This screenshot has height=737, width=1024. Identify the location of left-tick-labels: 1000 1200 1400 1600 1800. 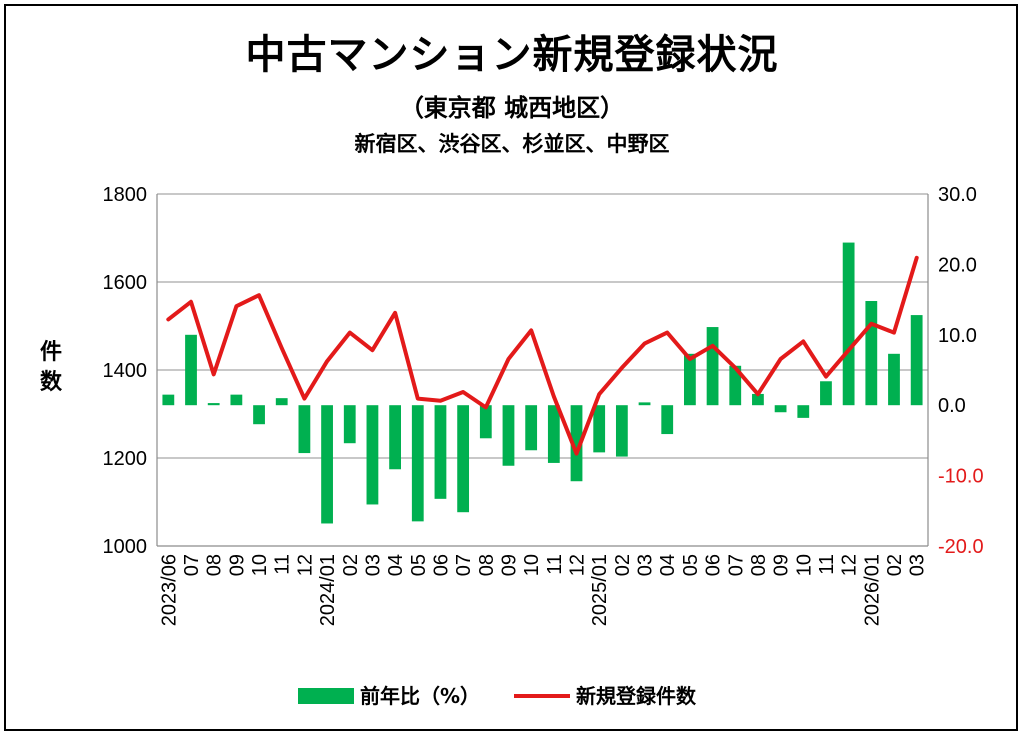
(125, 371).